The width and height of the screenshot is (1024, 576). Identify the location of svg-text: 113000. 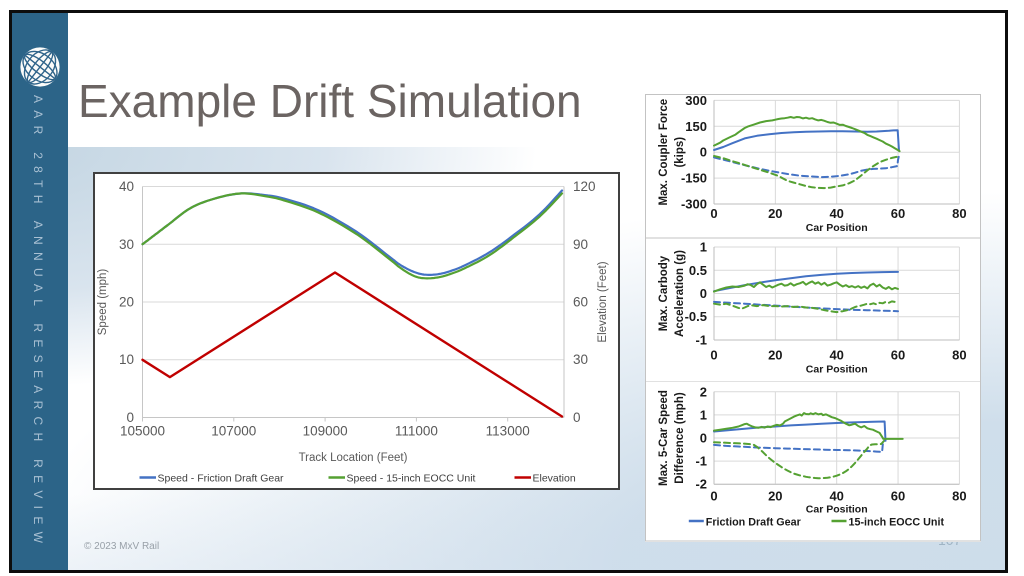
(508, 431).